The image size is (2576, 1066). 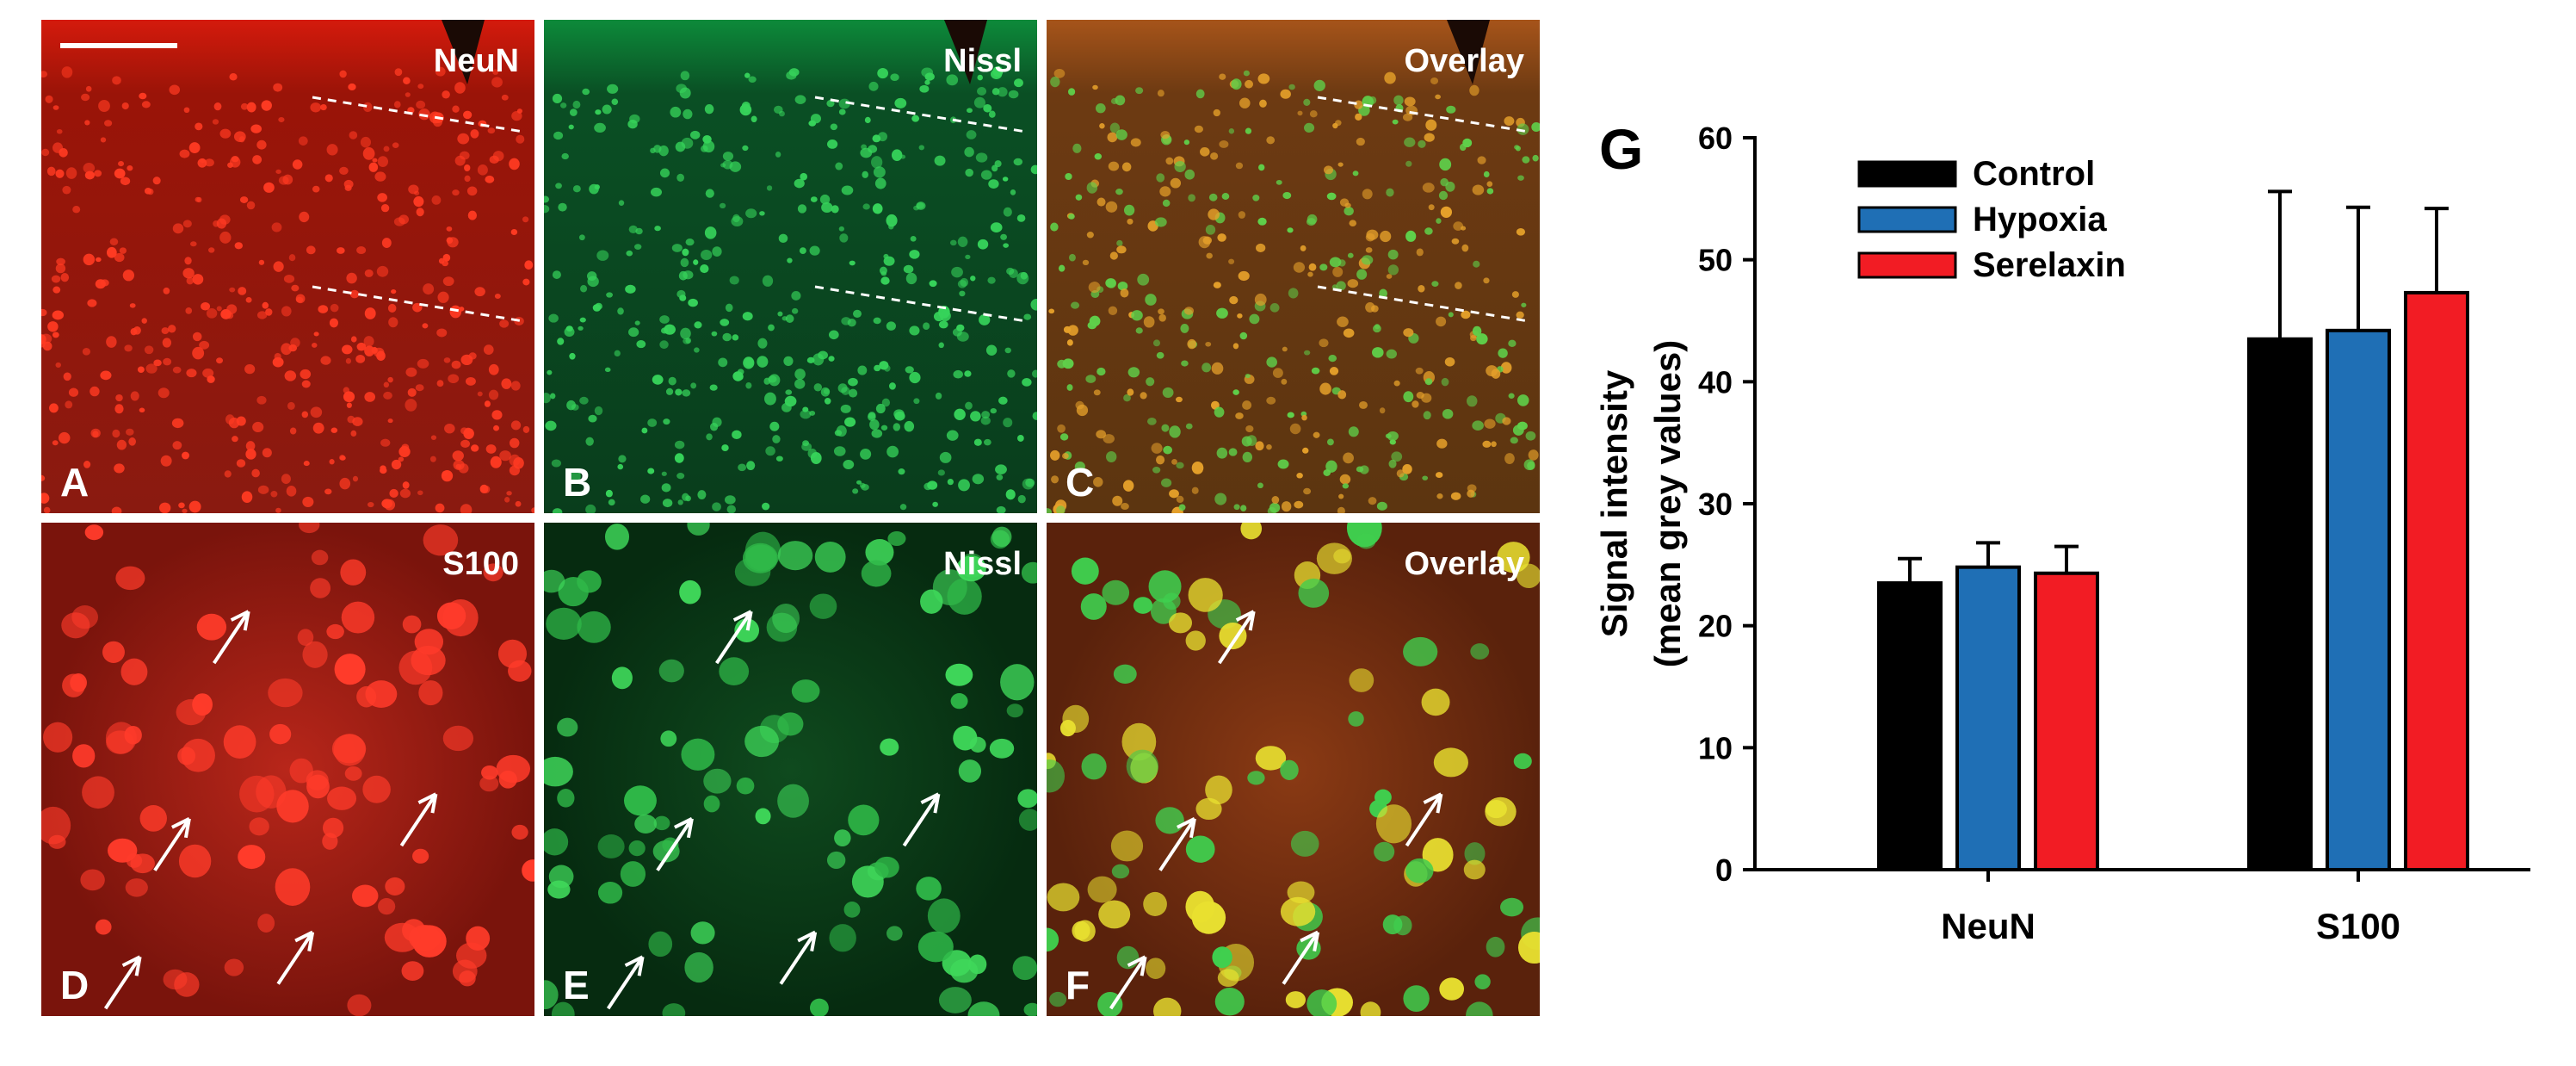 I want to click on image-panel: Overlay F, so click(x=1293, y=769).